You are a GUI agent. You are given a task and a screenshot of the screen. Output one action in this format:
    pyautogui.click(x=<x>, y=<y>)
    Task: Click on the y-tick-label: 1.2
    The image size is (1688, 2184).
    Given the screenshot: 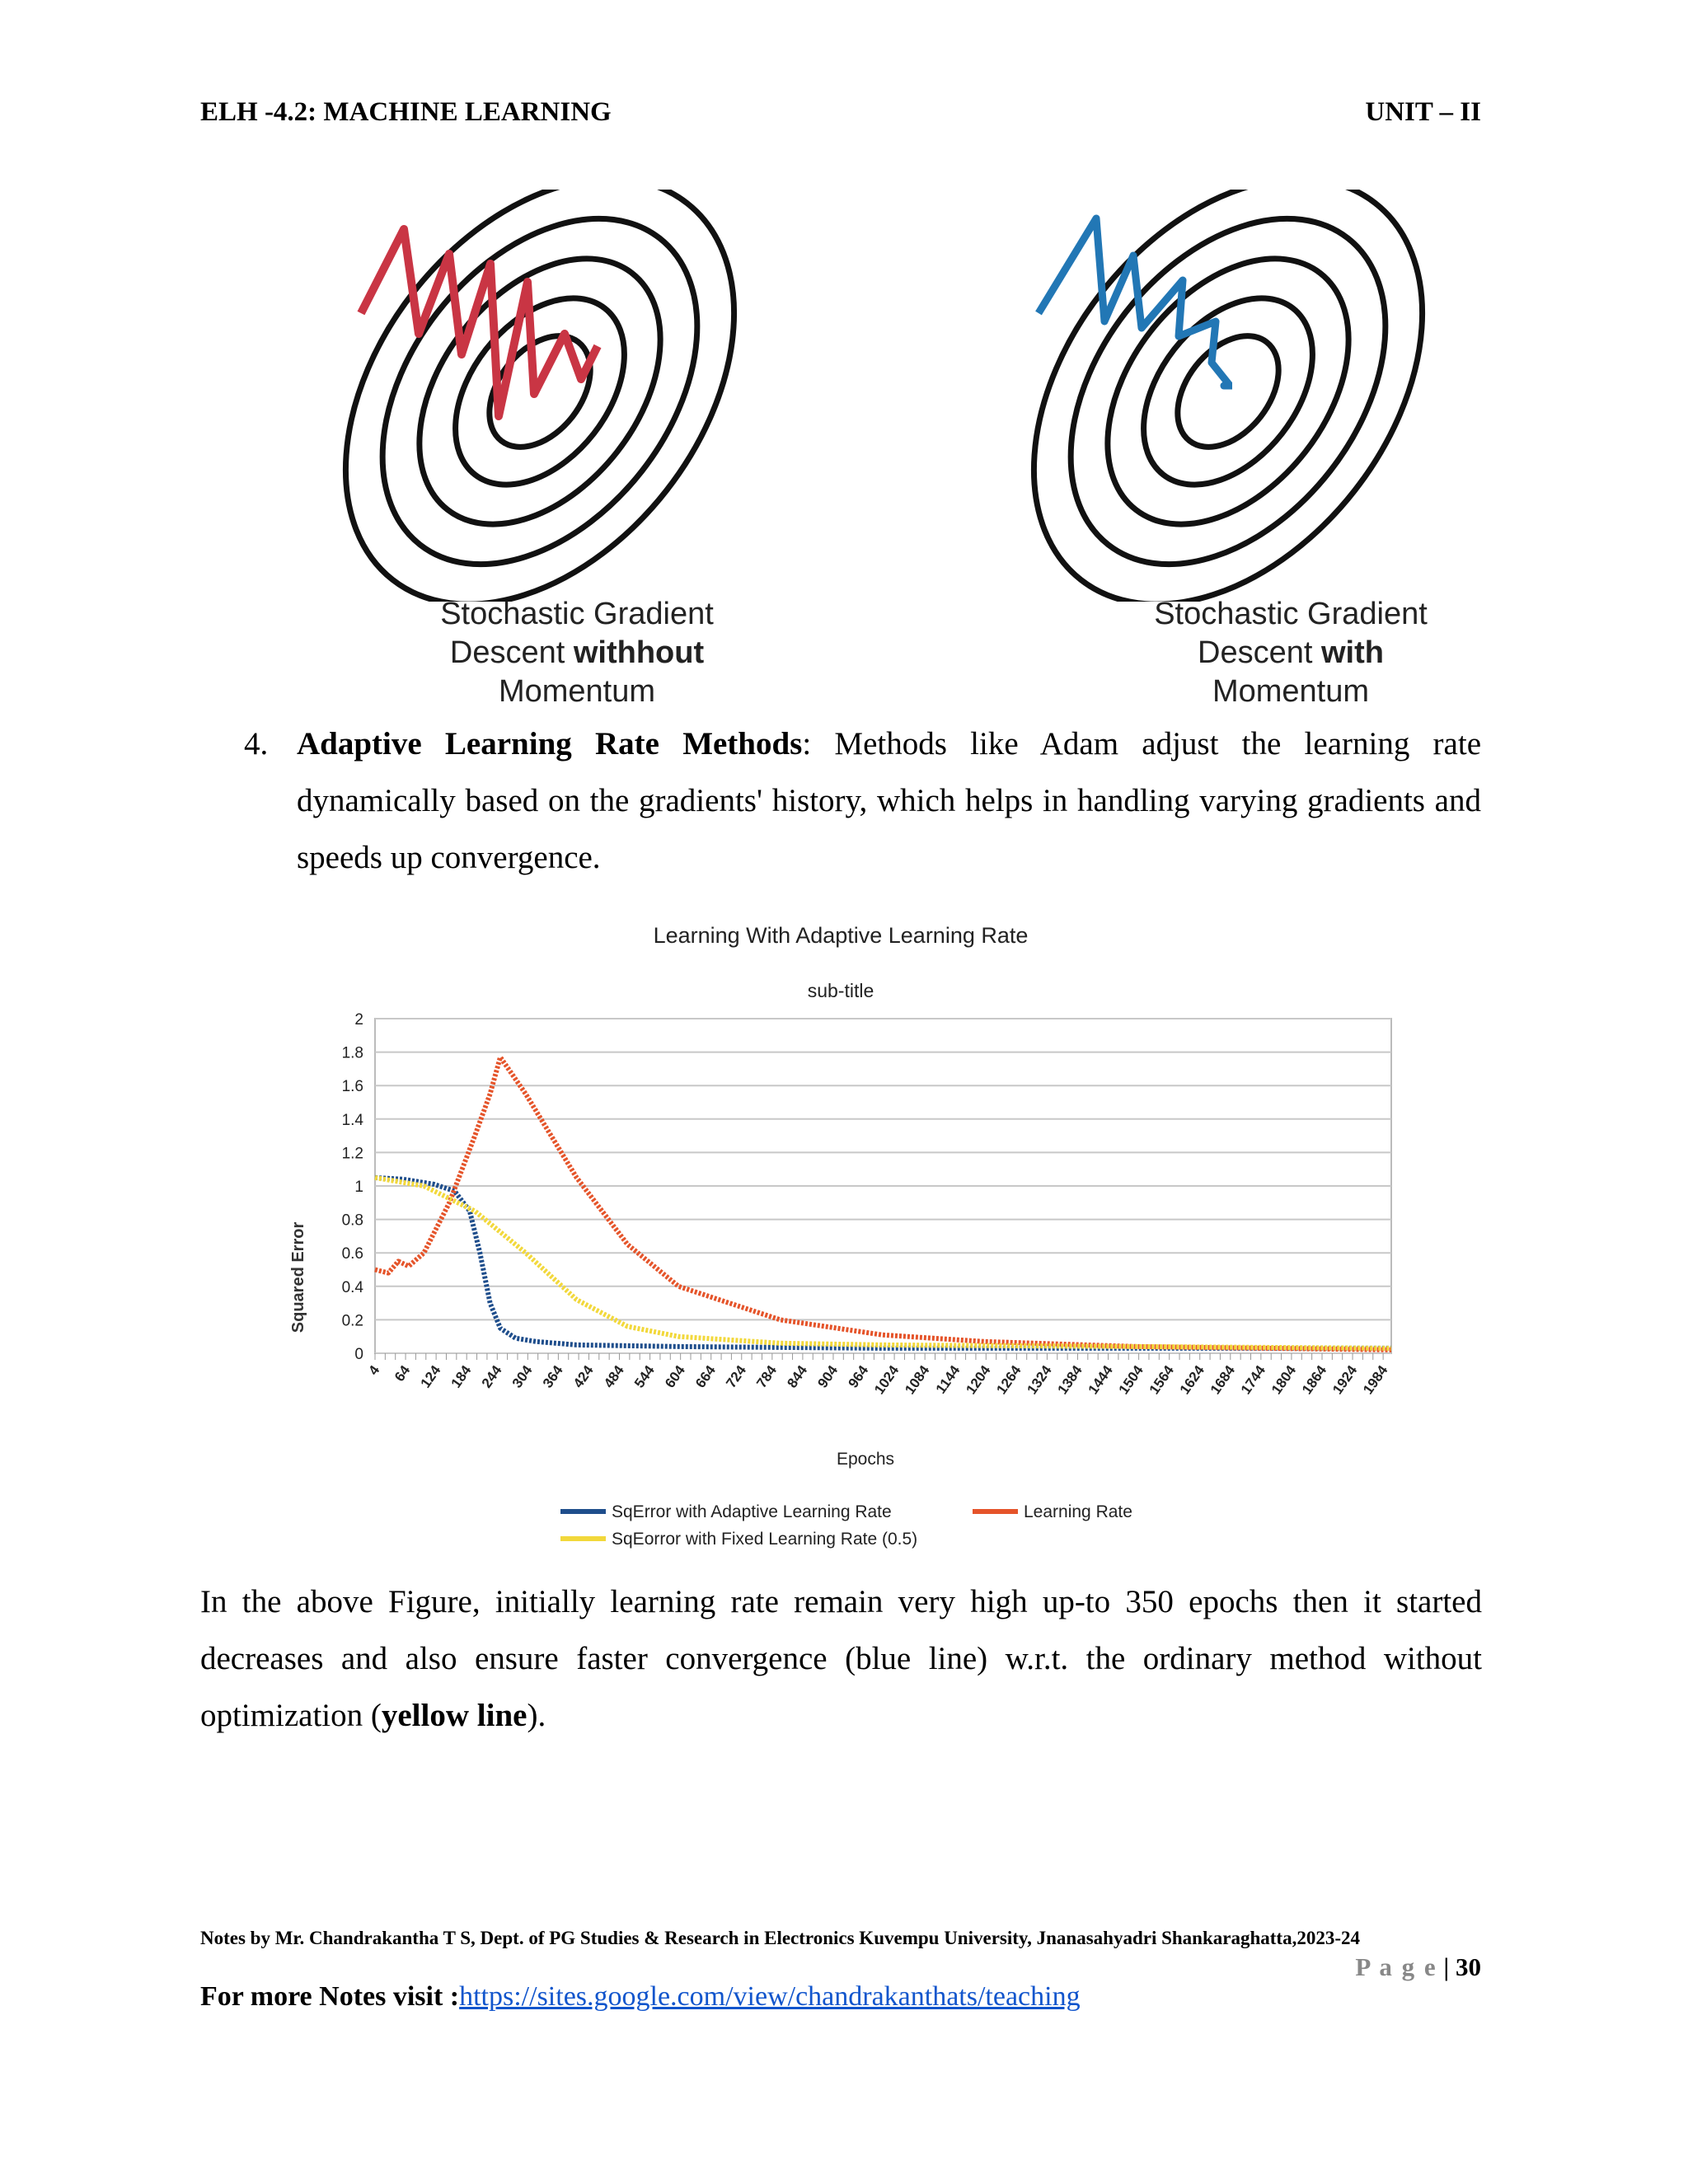 What is the action you would take?
    pyautogui.click(x=353, y=1153)
    